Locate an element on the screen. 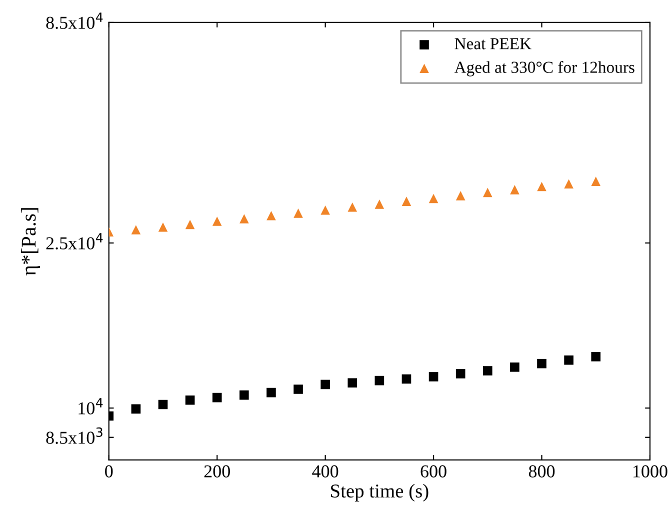  y-tick-label: 10$^{4}$ is located at coordinates (90, 406).